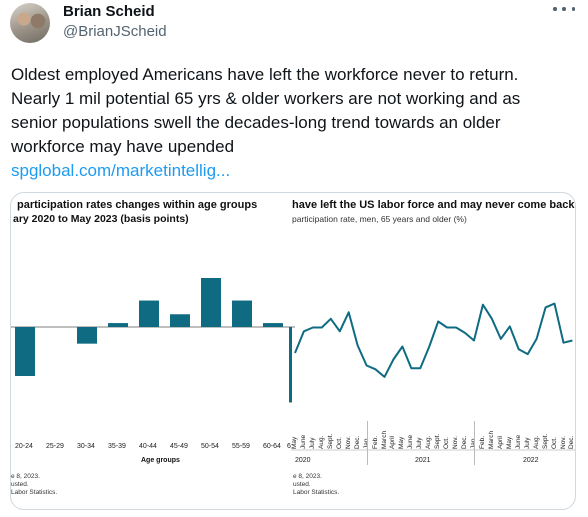 The width and height of the screenshot is (588, 517). I want to click on left-footnote-3: Labor Statistics., so click(34, 492).